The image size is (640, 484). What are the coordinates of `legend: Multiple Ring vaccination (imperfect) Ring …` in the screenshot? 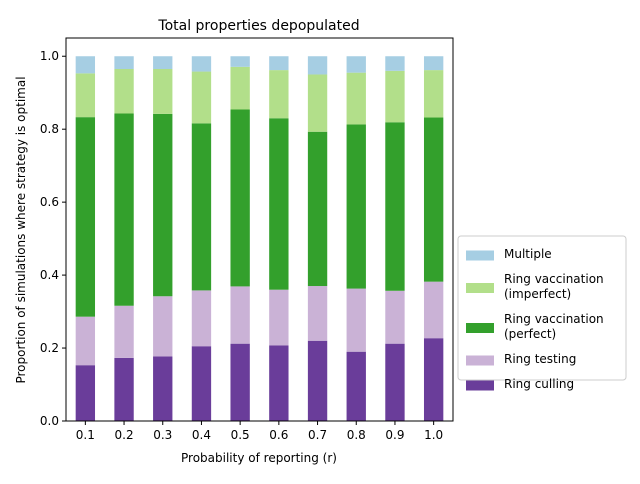 It's located at (542, 313).